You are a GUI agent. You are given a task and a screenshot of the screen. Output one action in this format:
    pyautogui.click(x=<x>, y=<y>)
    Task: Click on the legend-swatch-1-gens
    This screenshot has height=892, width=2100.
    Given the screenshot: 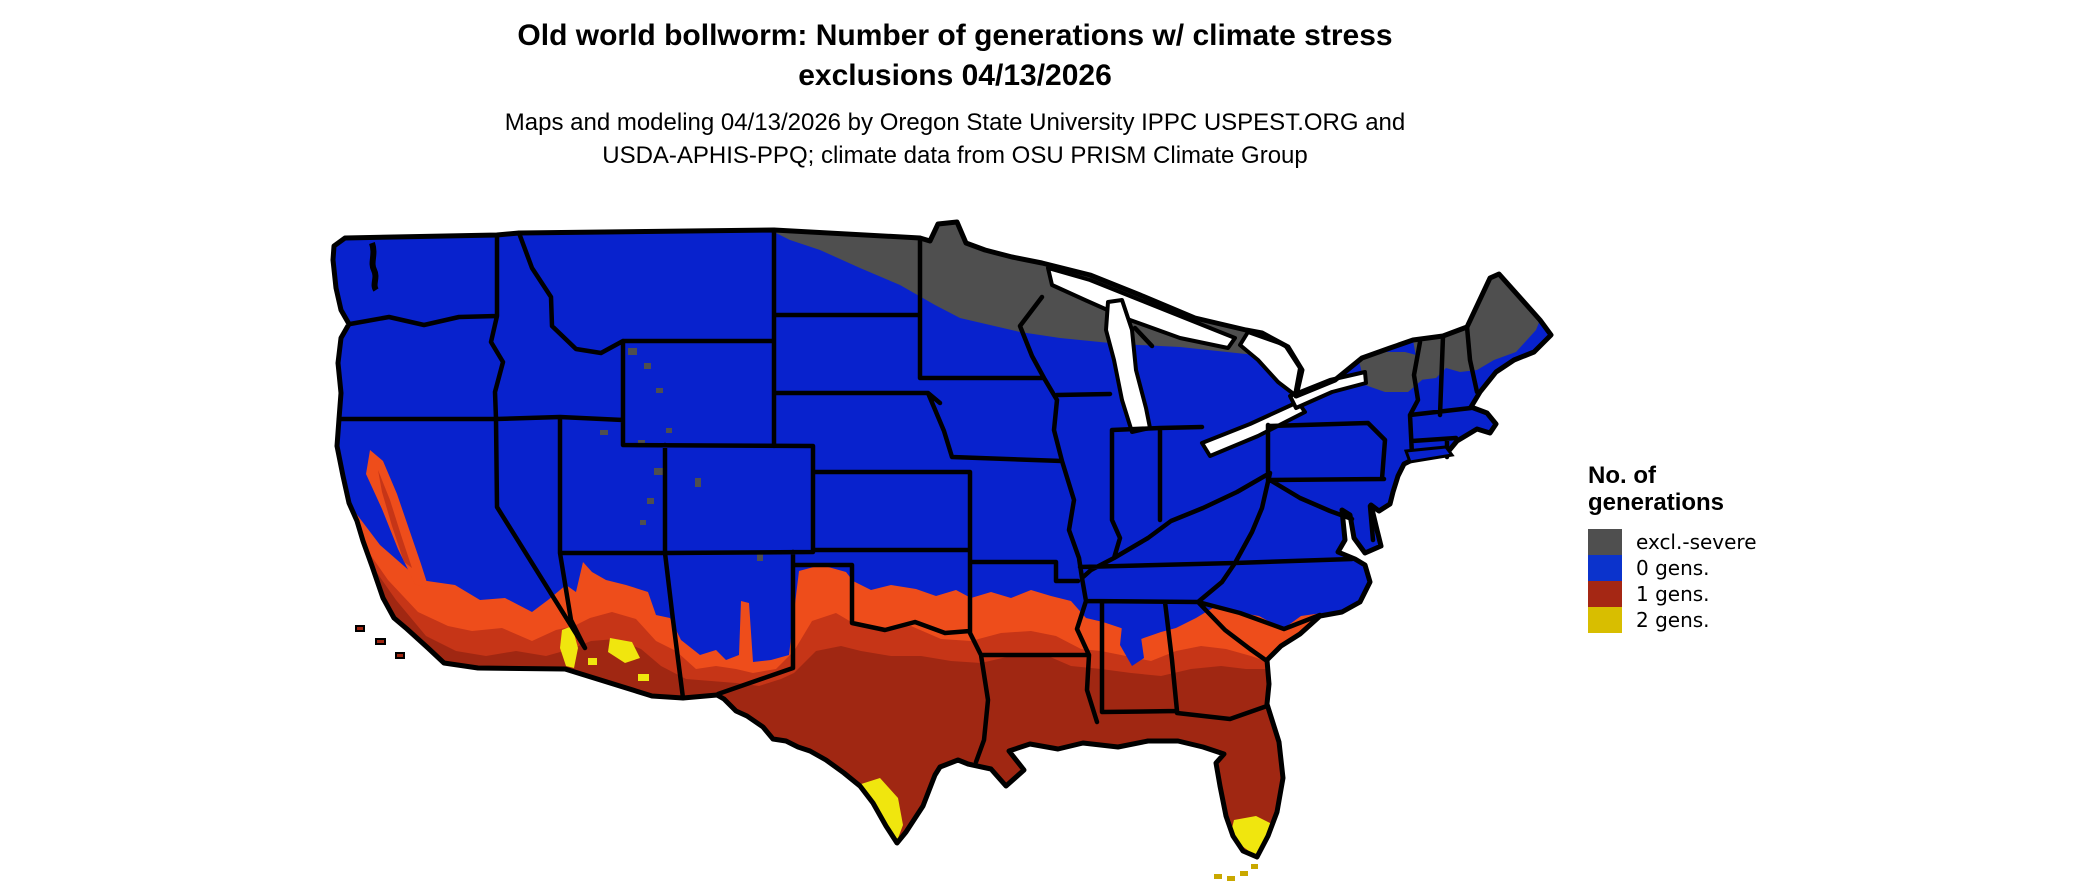 What is the action you would take?
    pyautogui.click(x=1605, y=594)
    